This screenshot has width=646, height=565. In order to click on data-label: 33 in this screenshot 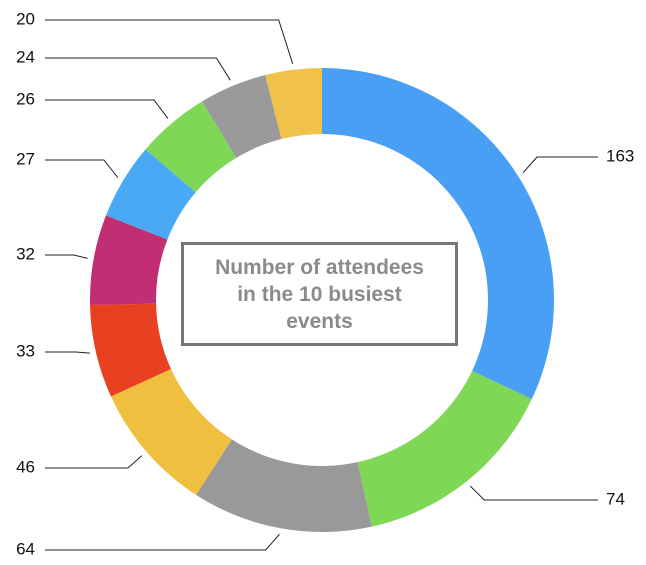, I will do `click(25, 350)`.